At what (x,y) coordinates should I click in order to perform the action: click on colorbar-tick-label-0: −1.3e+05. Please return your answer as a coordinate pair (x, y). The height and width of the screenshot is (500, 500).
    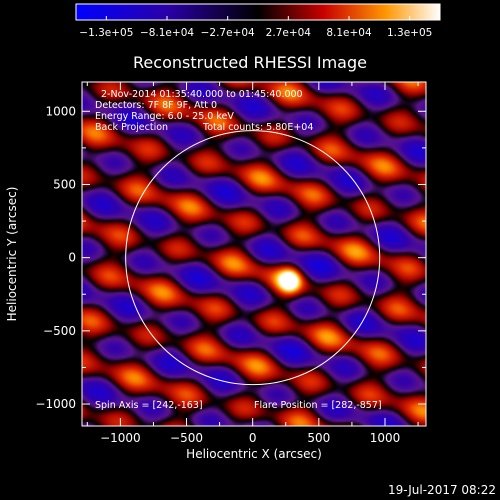
    Looking at the image, I should click on (106, 33).